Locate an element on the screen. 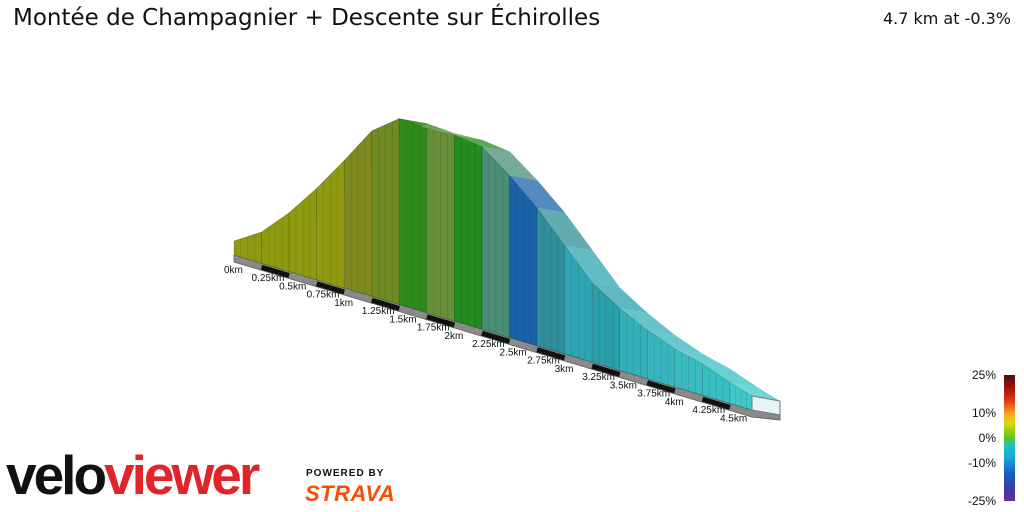 Image resolution: width=1024 pixels, height=512 pixels. legend-label: -10% is located at coordinates (981, 463).